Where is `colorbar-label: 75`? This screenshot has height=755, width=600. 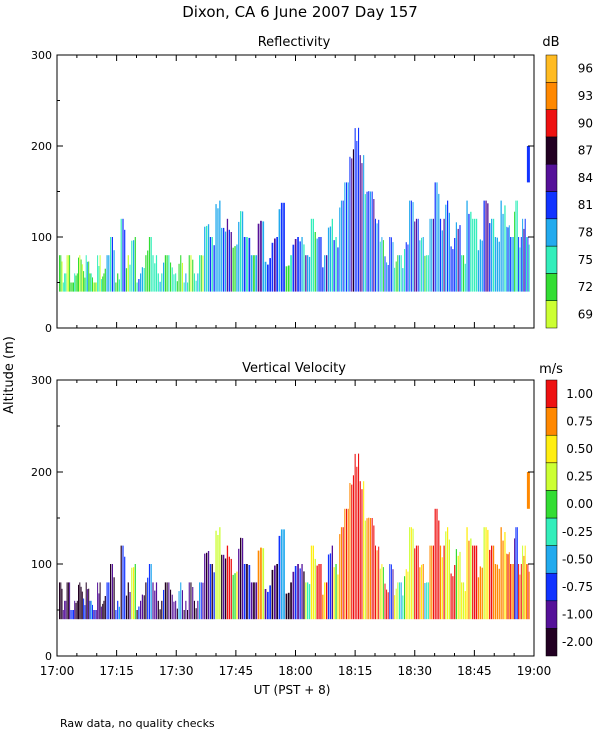
colorbar-label: 75 is located at coordinates (585, 260).